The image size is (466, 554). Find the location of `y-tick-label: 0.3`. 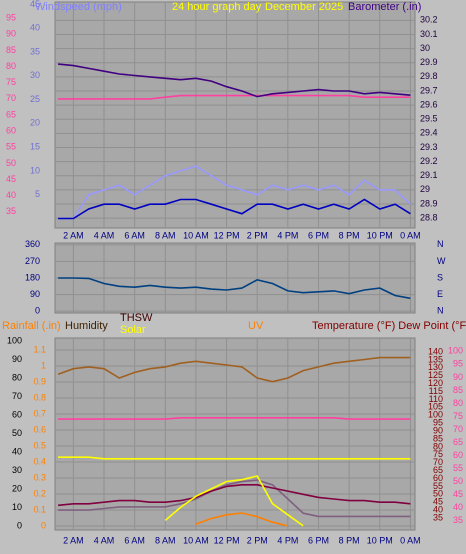

y-tick-label: 0.3 is located at coordinates (39, 477).